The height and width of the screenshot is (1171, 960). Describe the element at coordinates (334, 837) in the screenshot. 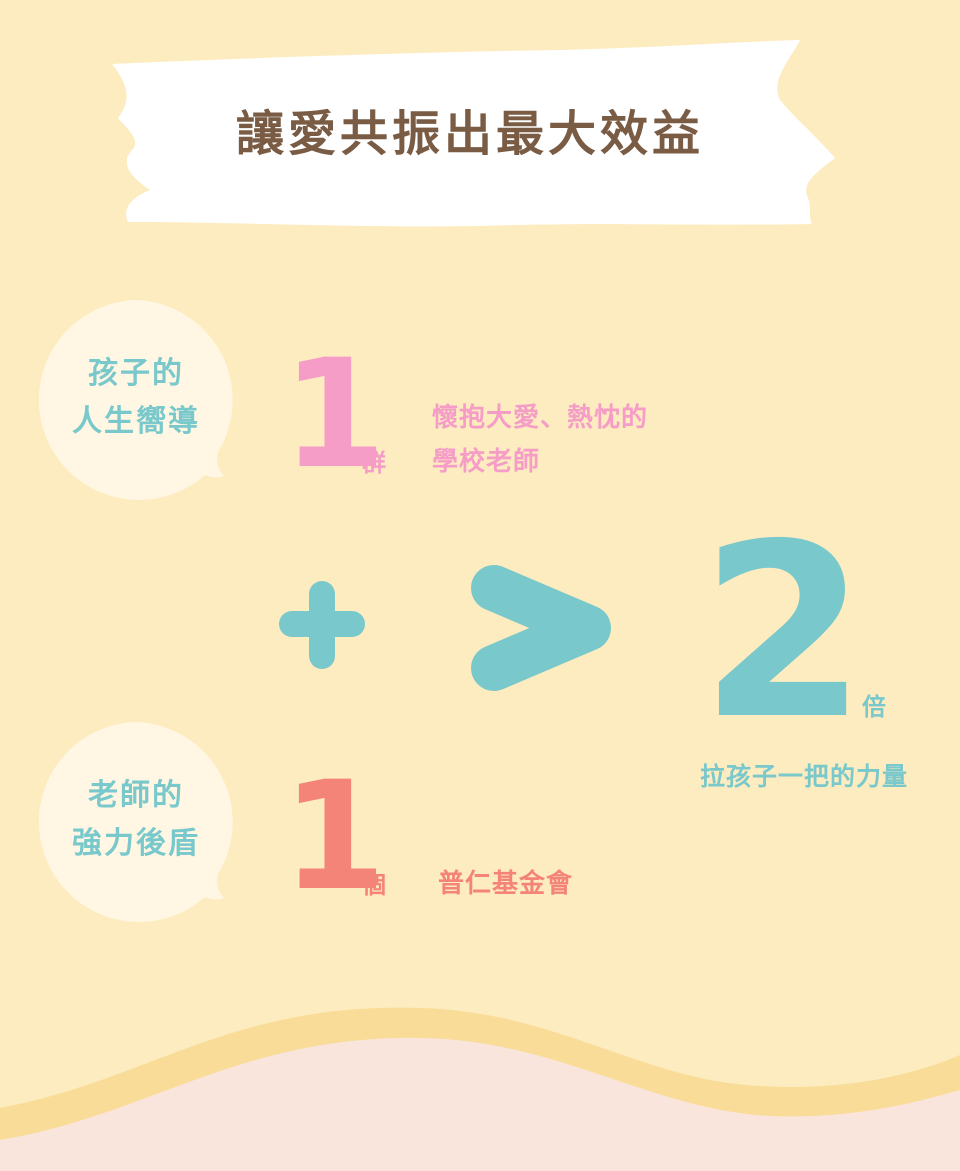

I see `bottom-number: 1` at that location.